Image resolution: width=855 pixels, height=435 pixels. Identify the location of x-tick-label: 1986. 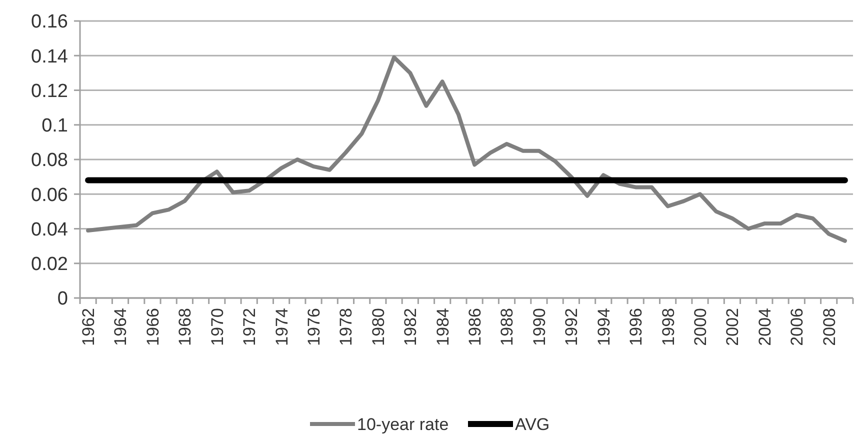
(475, 327).